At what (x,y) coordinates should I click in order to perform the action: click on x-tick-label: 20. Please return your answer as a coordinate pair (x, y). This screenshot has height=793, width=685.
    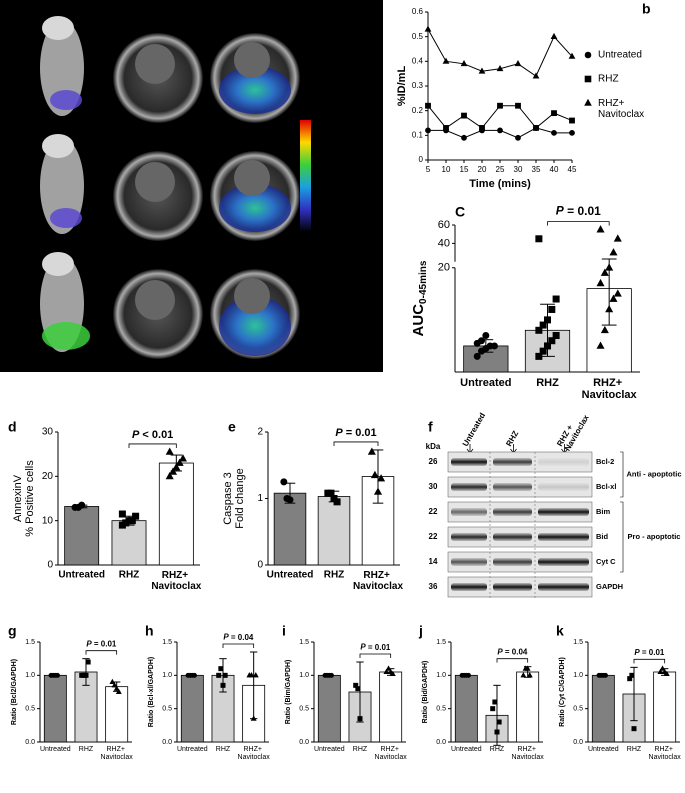
    Looking at the image, I should click on (482, 169).